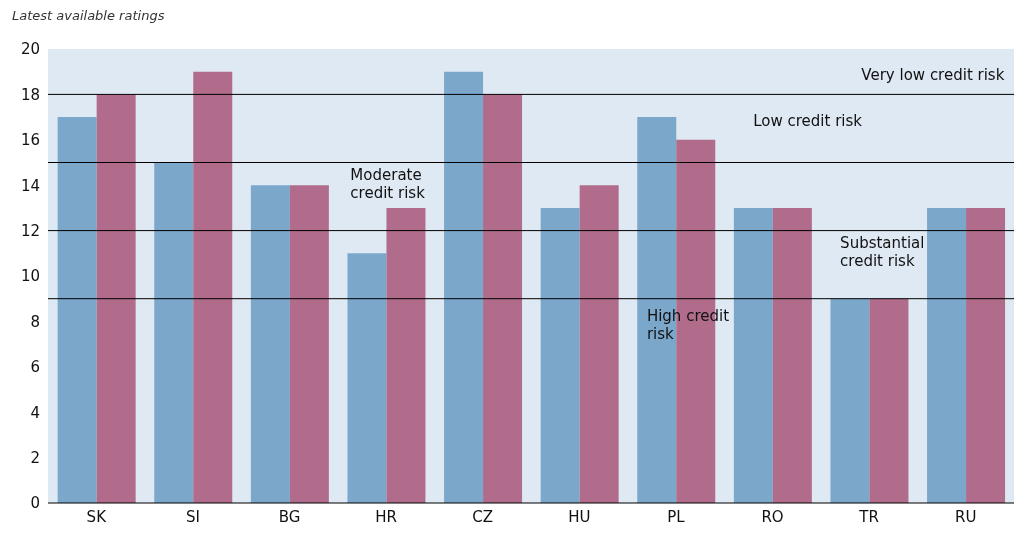  Describe the element at coordinates (30, 185) in the screenshot. I see `y-tick-label: 14` at that location.